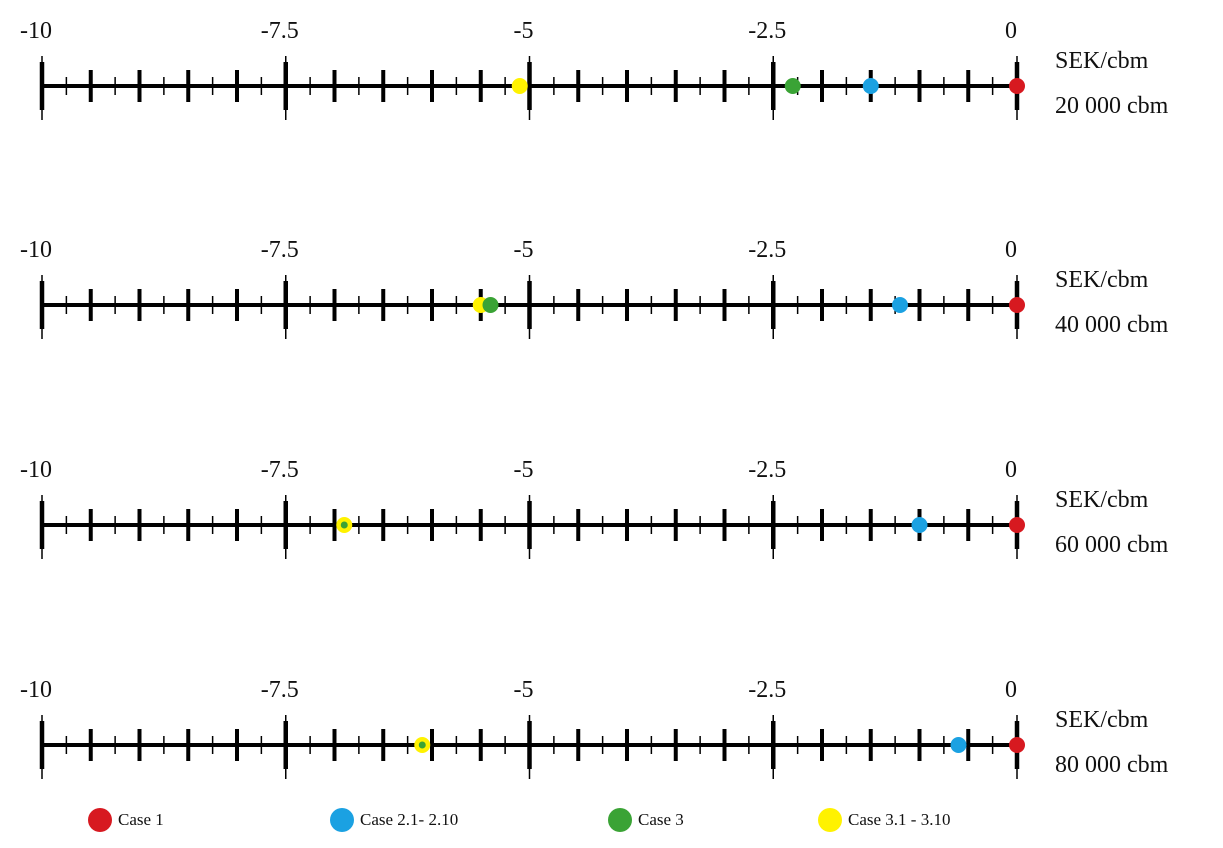 The height and width of the screenshot is (848, 1223). Describe the element at coordinates (1112, 325) in the screenshot. I see `volume-label: 40 000 cbm` at that location.